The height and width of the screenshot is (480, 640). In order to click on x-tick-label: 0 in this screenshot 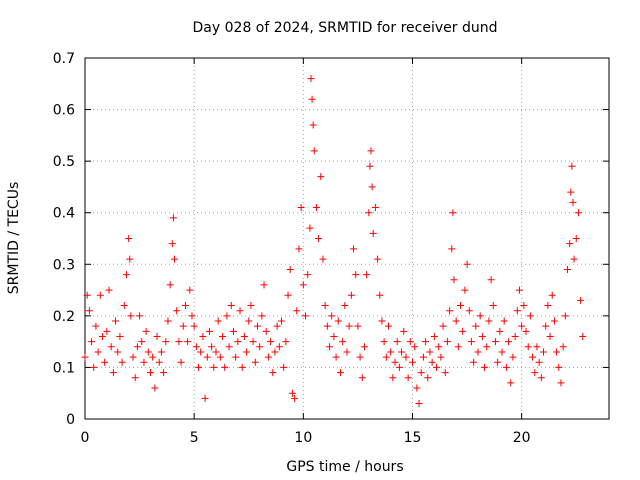, I will do `click(85, 438)`.